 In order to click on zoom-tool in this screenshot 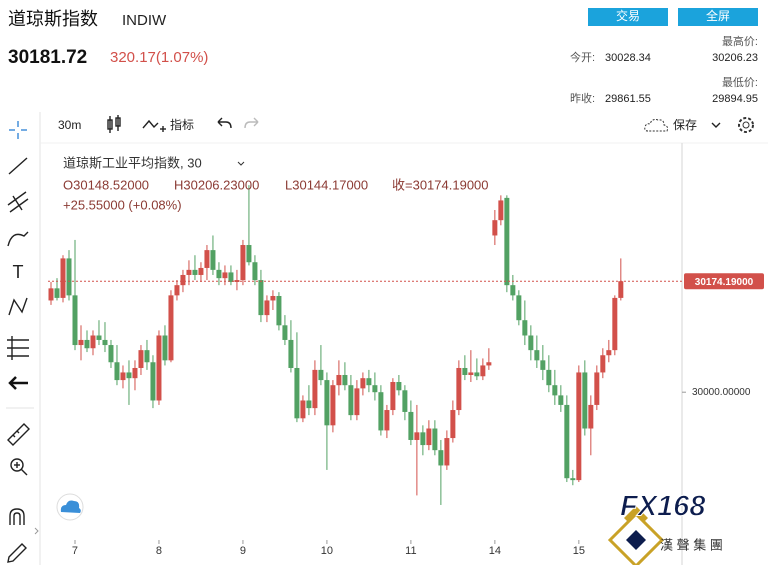, I will do `click(19, 467)`.